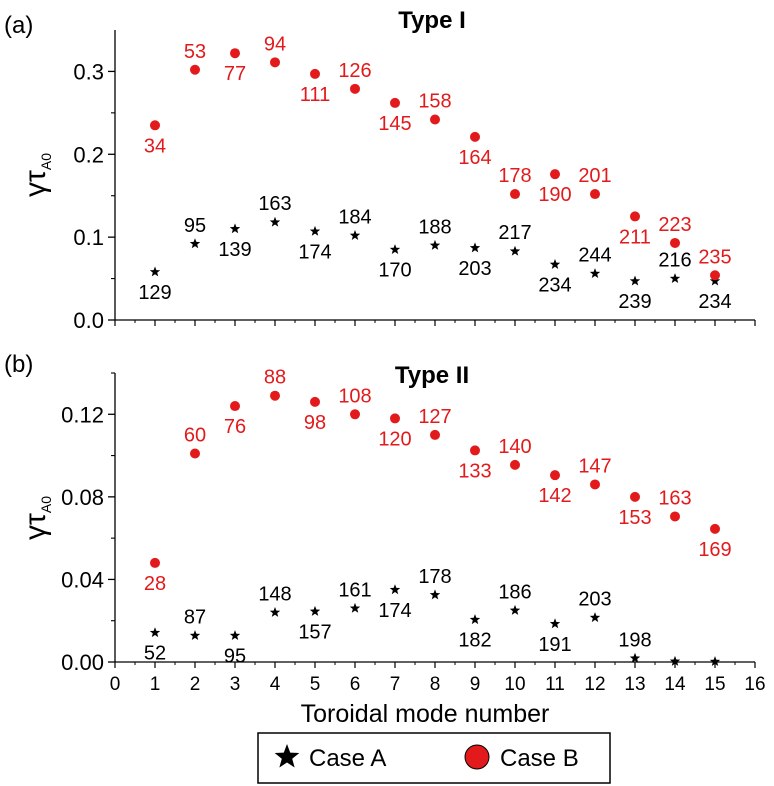 This screenshot has width=774, height=786. What do you see at coordinates (635, 237) in the screenshot?
I see `case-b-label: 211` at bounding box center [635, 237].